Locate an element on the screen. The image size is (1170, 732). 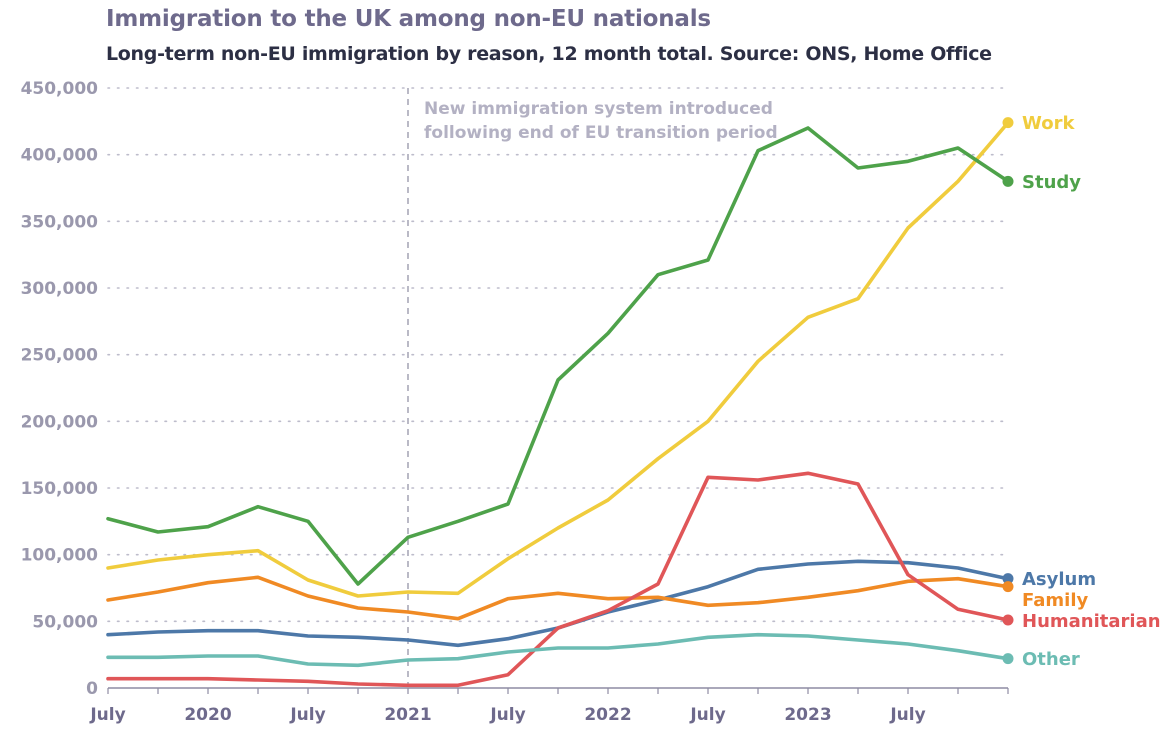
series-end-point-family is located at coordinates (1008, 587).